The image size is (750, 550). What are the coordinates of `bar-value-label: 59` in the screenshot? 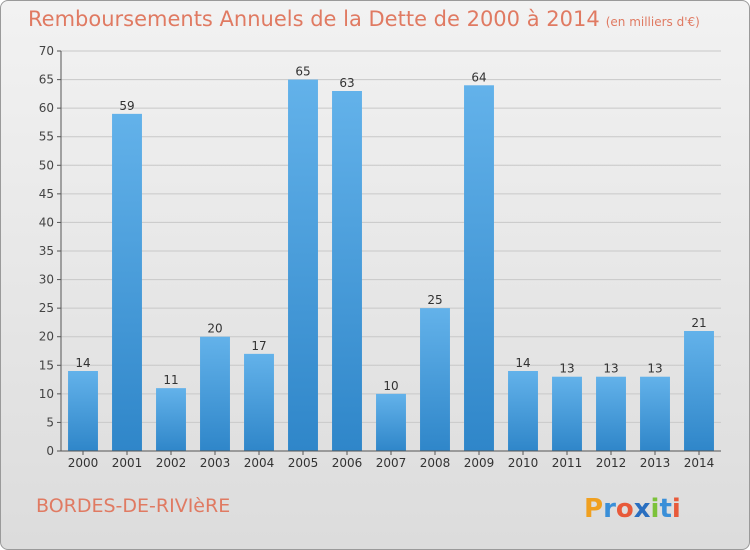 It's located at (126, 106).